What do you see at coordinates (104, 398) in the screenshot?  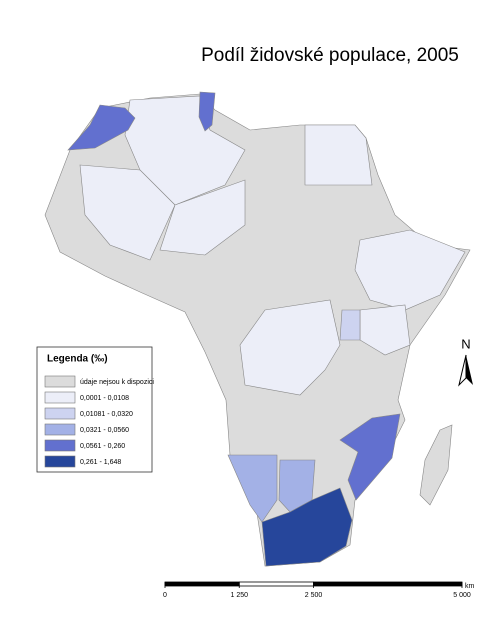 I see `legend-label: 0,0001 - 0,0108` at bounding box center [104, 398].